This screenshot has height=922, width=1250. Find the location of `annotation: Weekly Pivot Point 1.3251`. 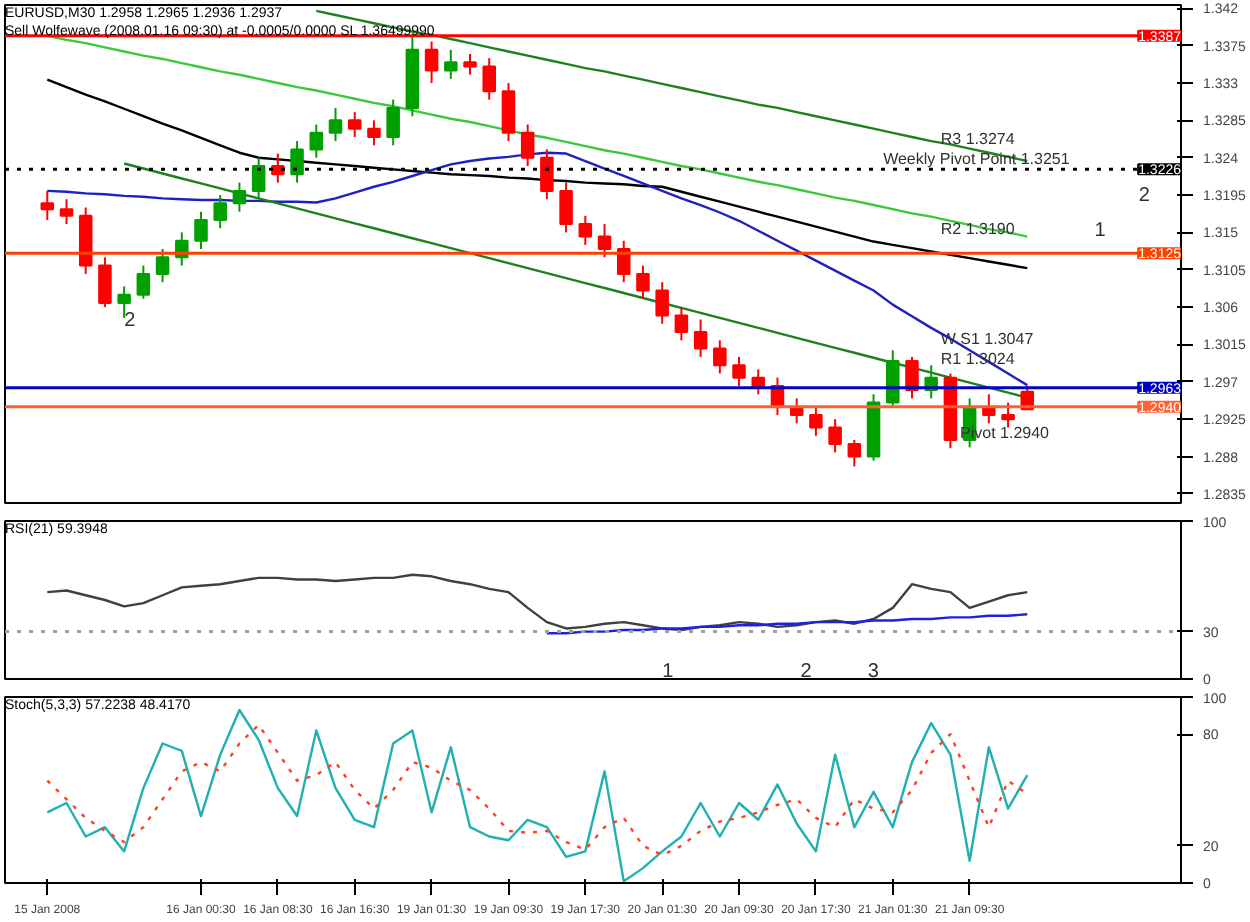

annotation: Weekly Pivot Point 1.3251 is located at coordinates (977, 159).